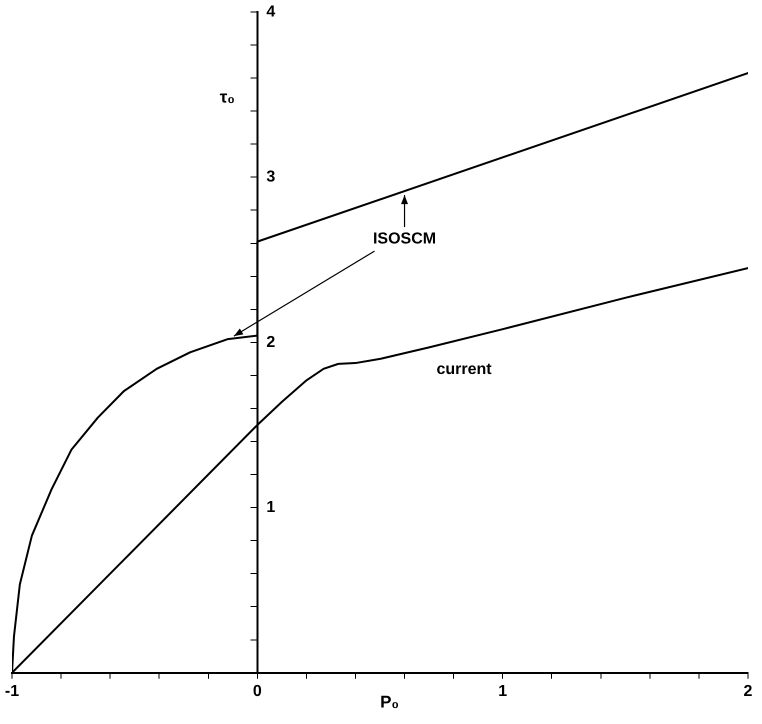 Image resolution: width=762 pixels, height=724 pixels. Describe the element at coordinates (271, 342) in the screenshot. I see `y-tick-label: 2` at that location.